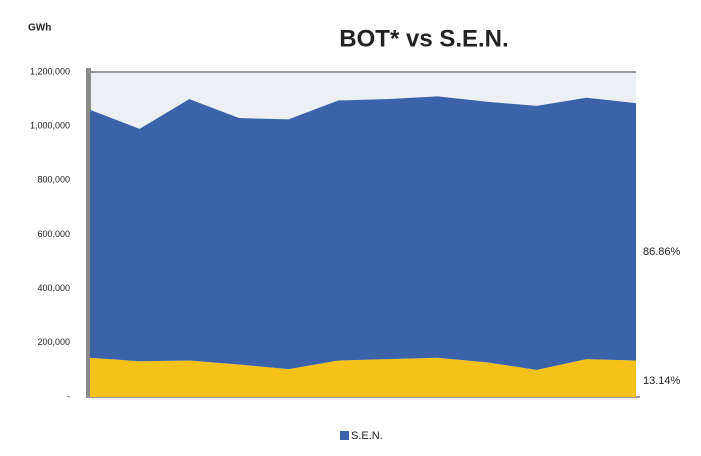 This screenshot has width=701, height=456. Describe the element at coordinates (53, 234) in the screenshot. I see `y-tick-label: 600,000` at that location.